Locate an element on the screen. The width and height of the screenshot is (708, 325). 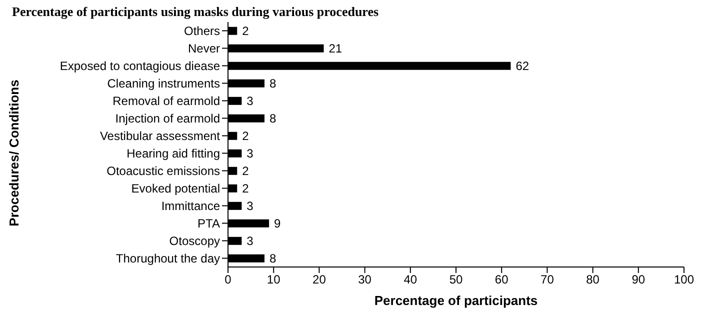
data-label: 9 is located at coordinates (278, 223).